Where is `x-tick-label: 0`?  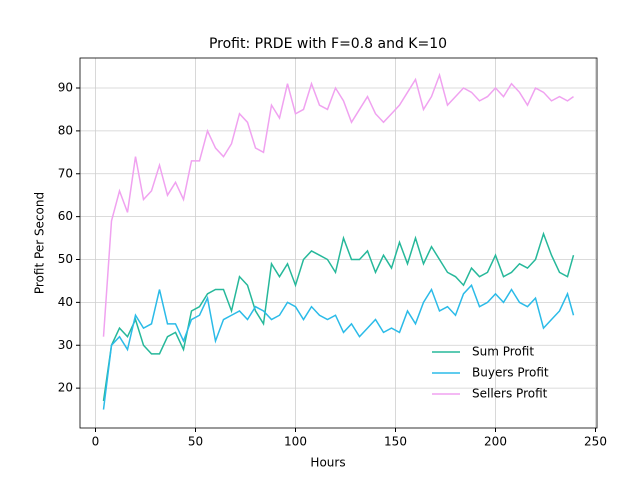
x-tick-label: 0 is located at coordinates (96, 442).